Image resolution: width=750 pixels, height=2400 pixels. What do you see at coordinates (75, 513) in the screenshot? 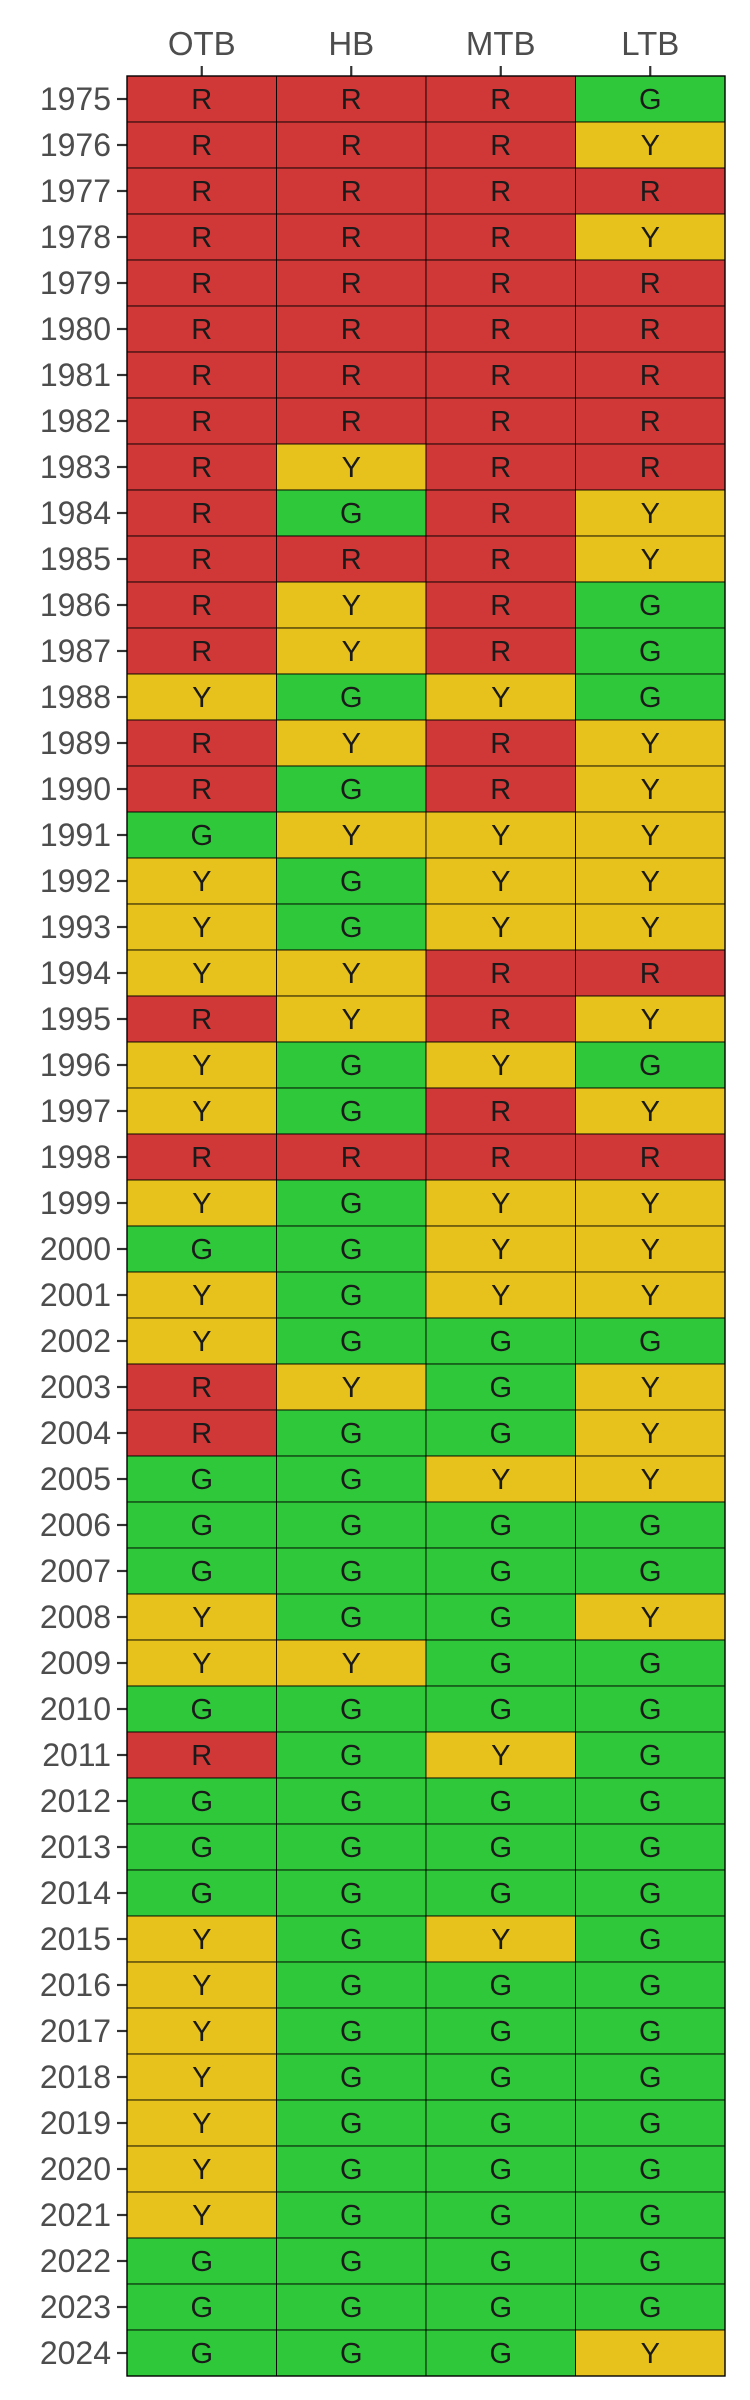
I see `y-tick-label: 1984` at bounding box center [75, 513].